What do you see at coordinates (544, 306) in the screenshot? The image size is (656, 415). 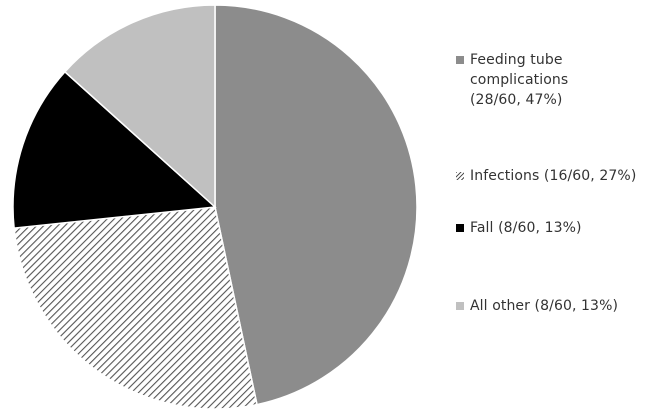 I see `legend-label-all-other: All other (8/60, 13%)` at bounding box center [544, 306].